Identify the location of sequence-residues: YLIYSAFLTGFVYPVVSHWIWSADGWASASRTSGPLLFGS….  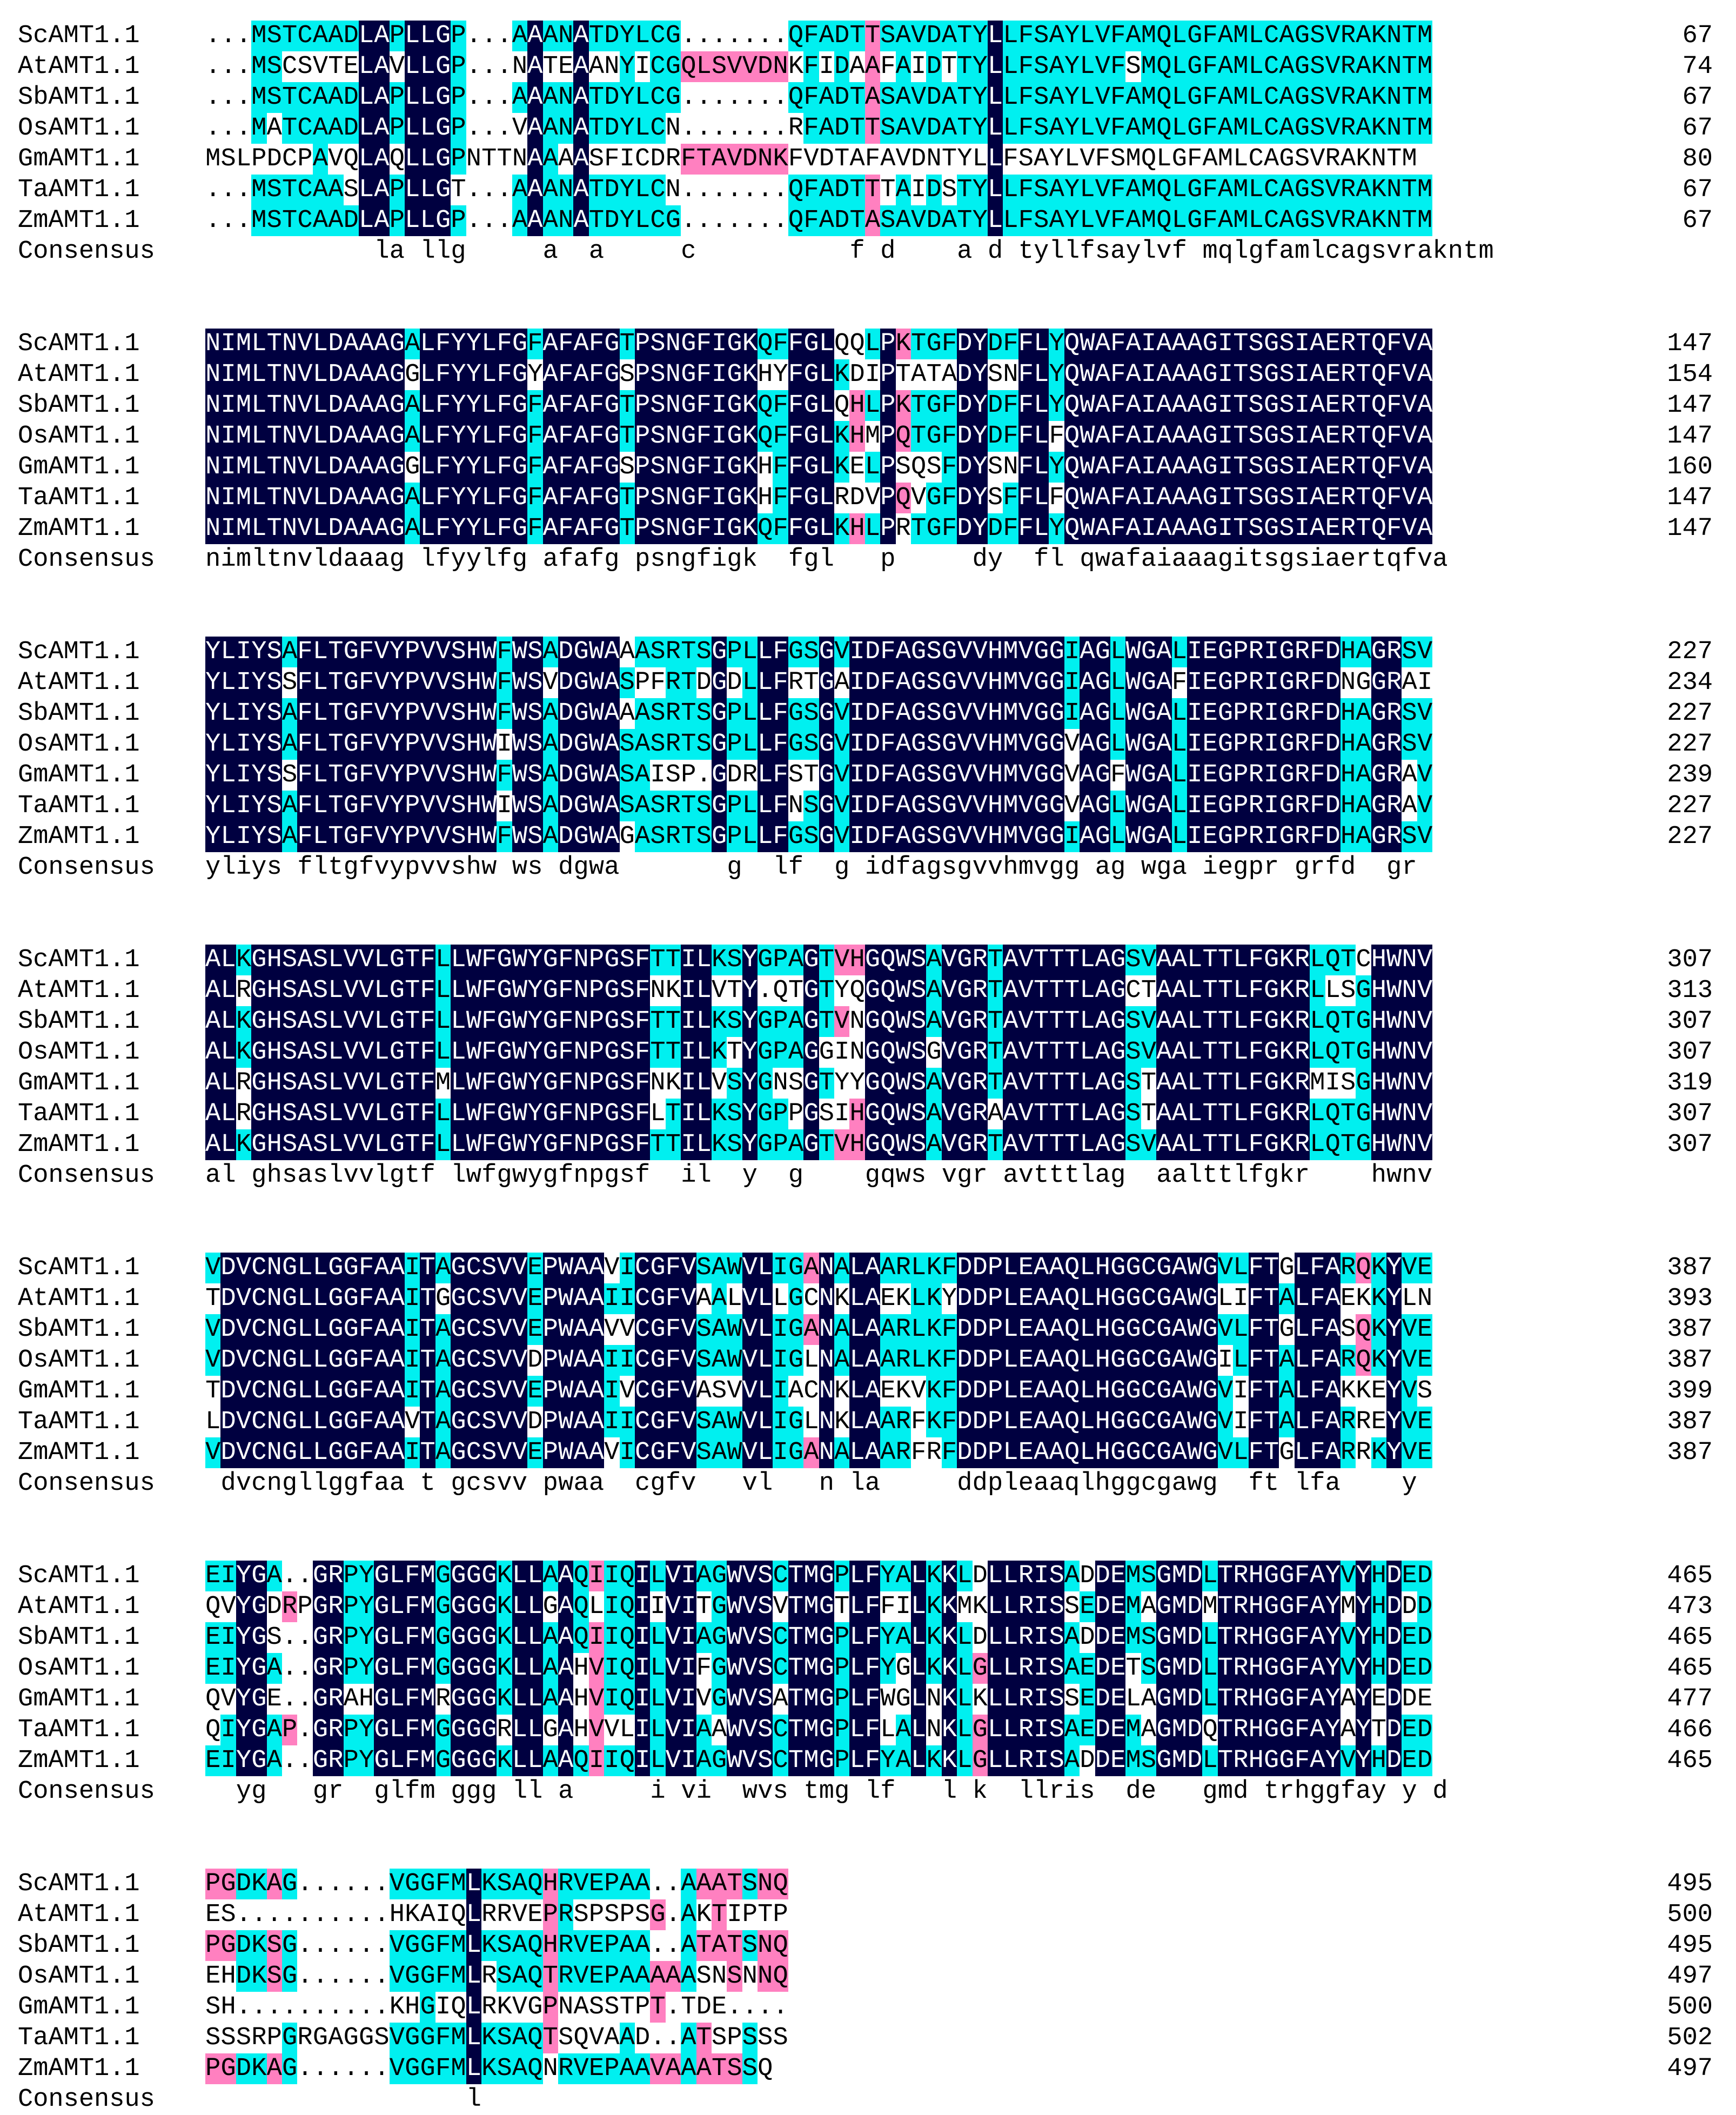
(819, 745).